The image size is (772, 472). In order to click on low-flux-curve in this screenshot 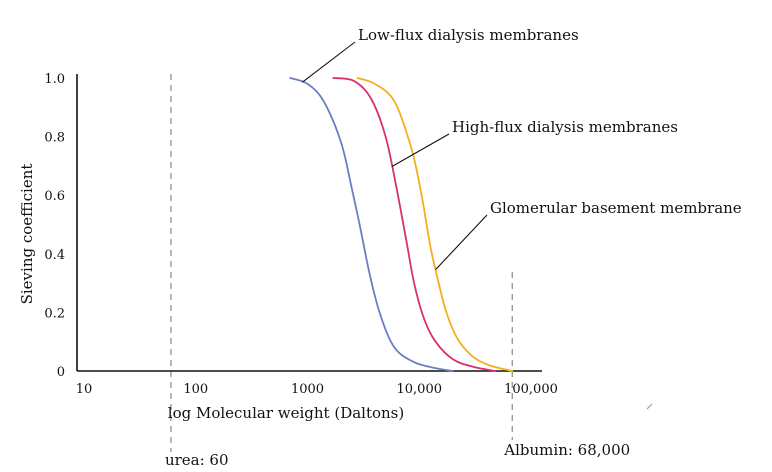, I will do `click(371, 224)`.